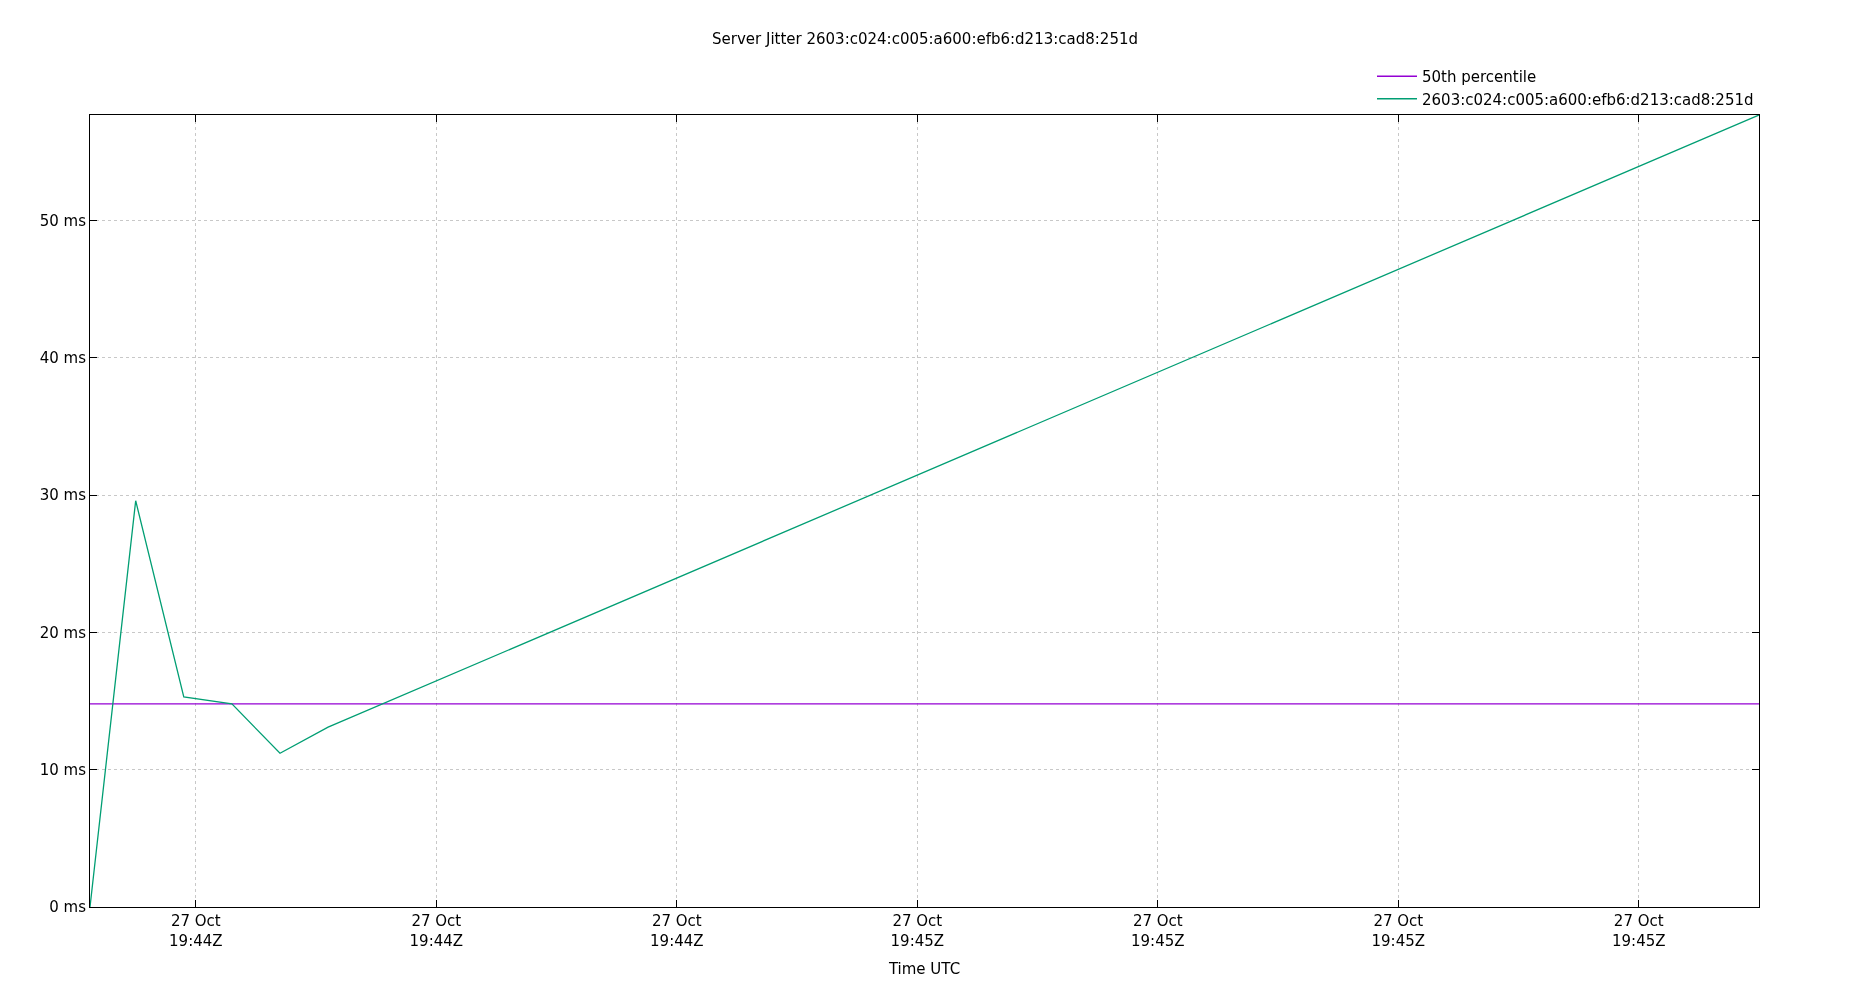 The image size is (1850, 1000). Describe the element at coordinates (924, 968) in the screenshot. I see `x-axis-title: Time UTC` at that location.